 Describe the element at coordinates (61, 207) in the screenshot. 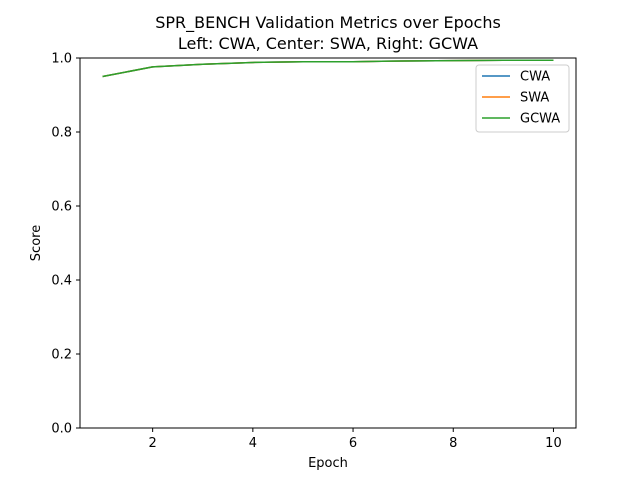

I see `y-tick-label: 0.6` at that location.